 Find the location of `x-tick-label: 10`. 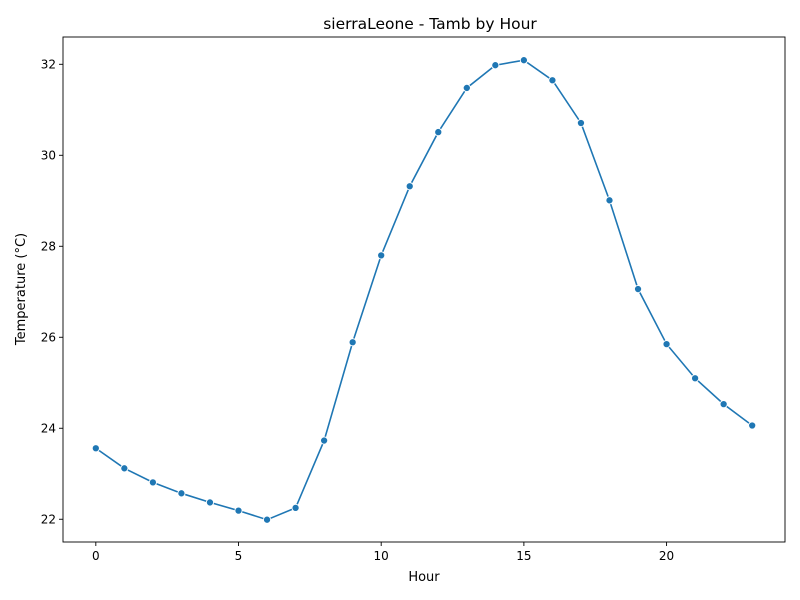

x-tick-label: 10 is located at coordinates (381, 556).